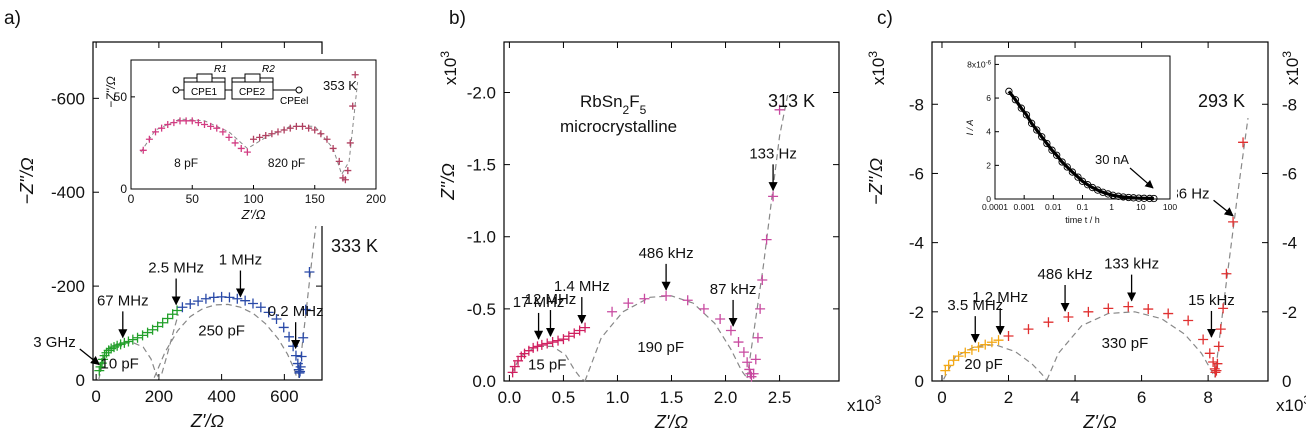  I want to click on annotation-label: 133 Hz, so click(773, 153).